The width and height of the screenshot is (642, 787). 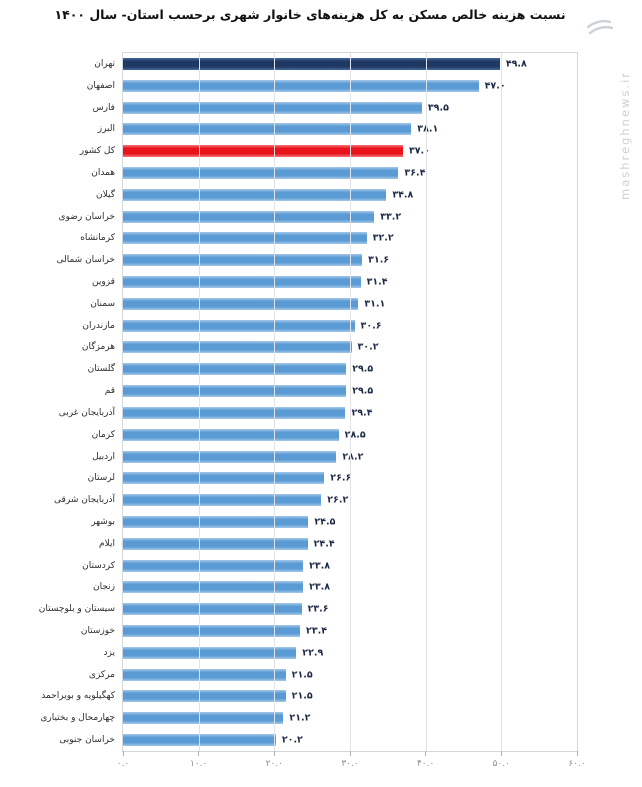 I want to click on x-tick-label: ۳۰.۰, so click(x=350, y=764).